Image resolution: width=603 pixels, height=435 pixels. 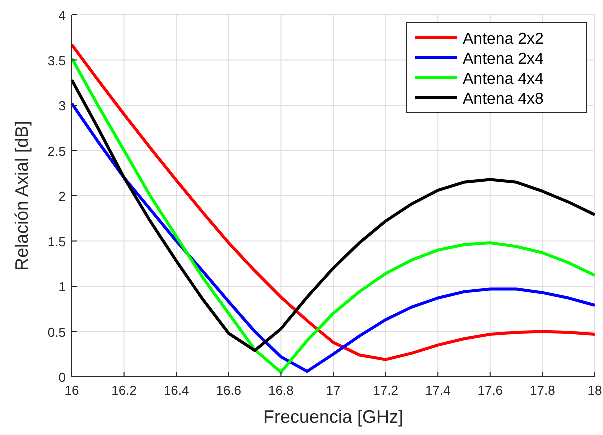 What do you see at coordinates (385, 390) in the screenshot?
I see `x-tick-label: 17.2` at bounding box center [385, 390].